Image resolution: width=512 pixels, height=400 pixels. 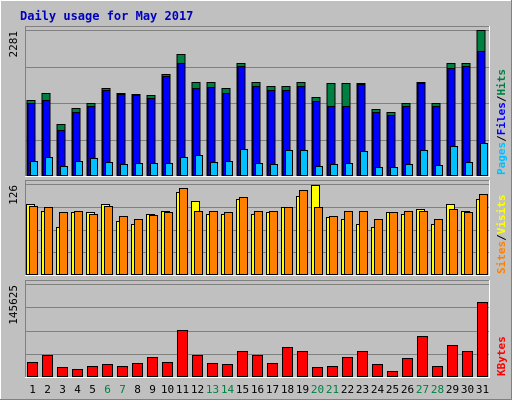 What do you see at coordinates (501, 215) in the screenshot?
I see `legend-item-visits: Visits` at bounding box center [501, 215].